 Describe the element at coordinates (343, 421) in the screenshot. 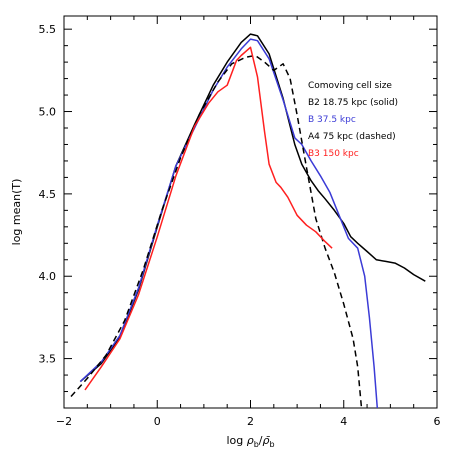

I see `x-tick-label: 4` at that location.